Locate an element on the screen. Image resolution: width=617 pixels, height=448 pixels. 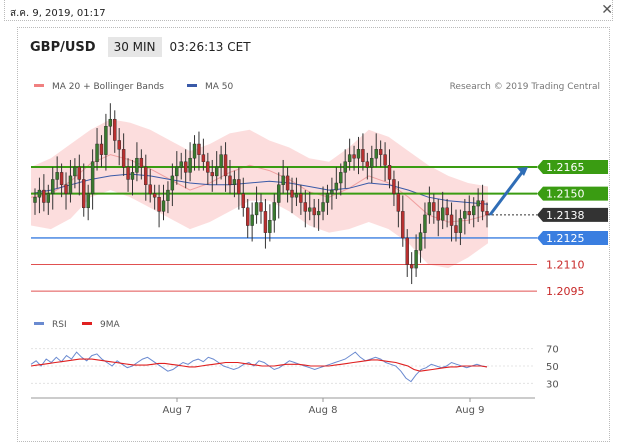
credit-label: Research © 2019 Trading Central is located at coordinates (525, 87).